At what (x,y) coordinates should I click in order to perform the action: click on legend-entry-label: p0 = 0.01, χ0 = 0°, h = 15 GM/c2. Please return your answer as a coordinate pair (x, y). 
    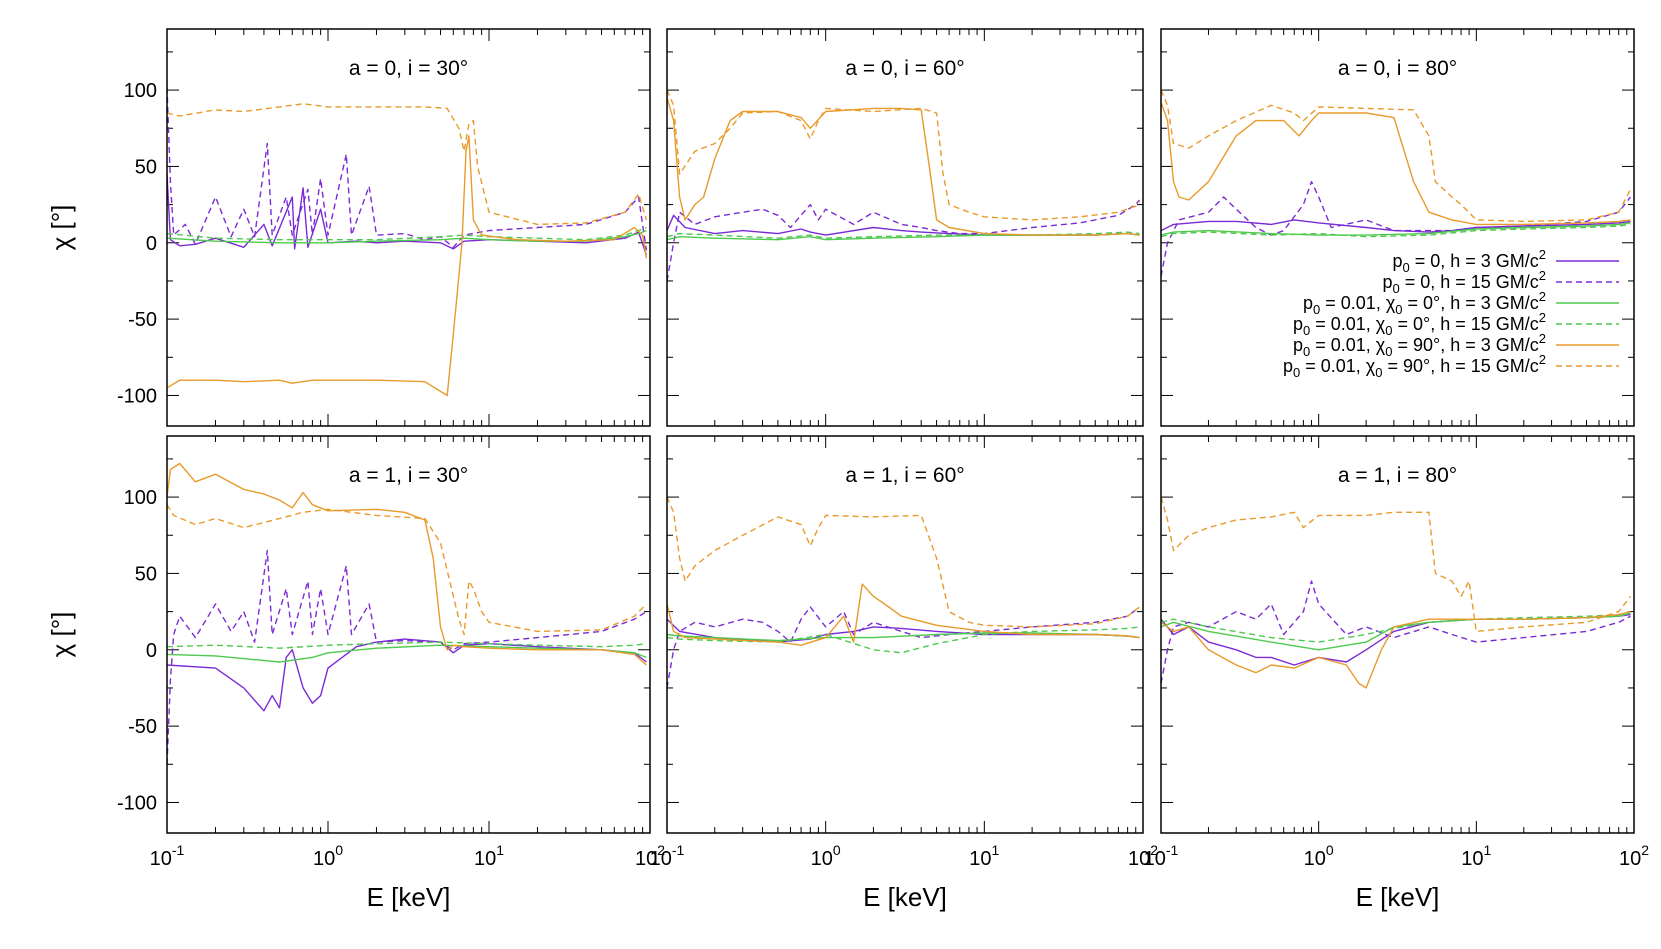
    Looking at the image, I should click on (1419, 324).